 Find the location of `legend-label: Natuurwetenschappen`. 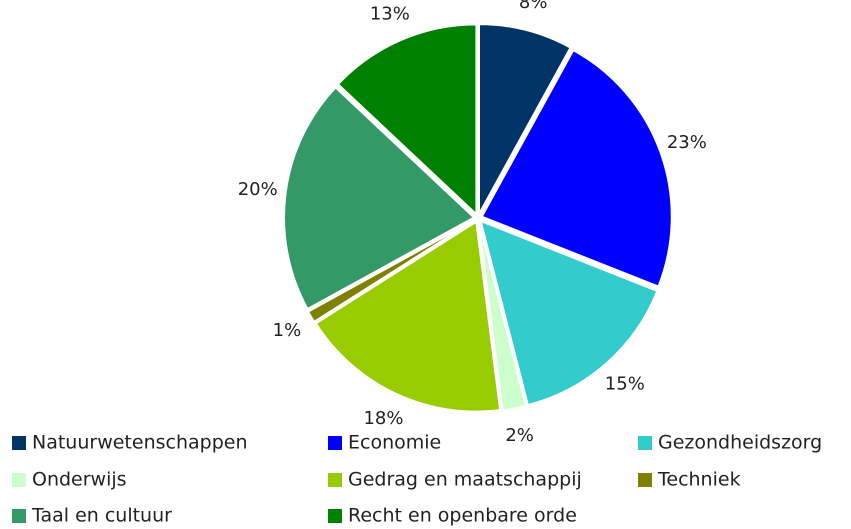

legend-label: Natuurwetenschappen is located at coordinates (140, 443).